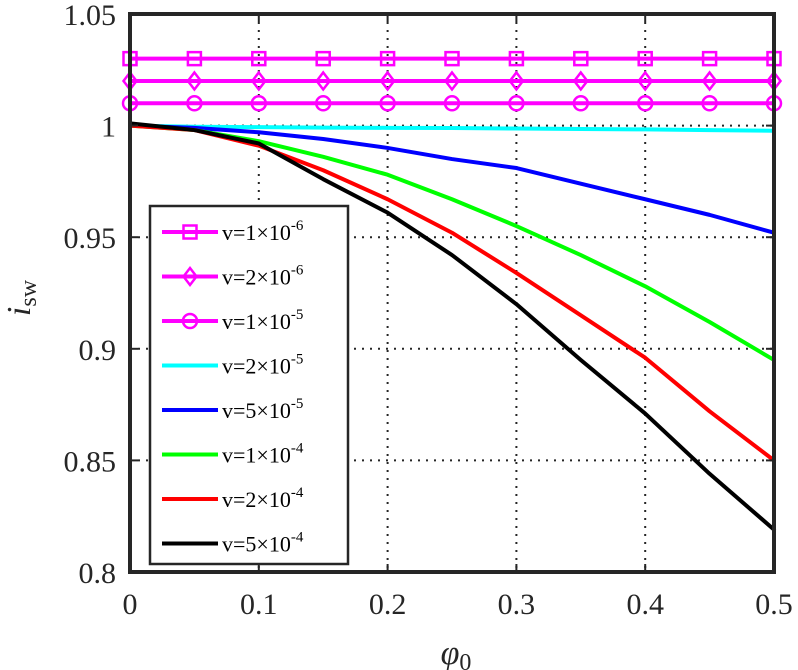 The height and width of the screenshot is (670, 798). Describe the element at coordinates (297, 271) in the screenshot. I see `legend-label-exp-1: -6` at that location.